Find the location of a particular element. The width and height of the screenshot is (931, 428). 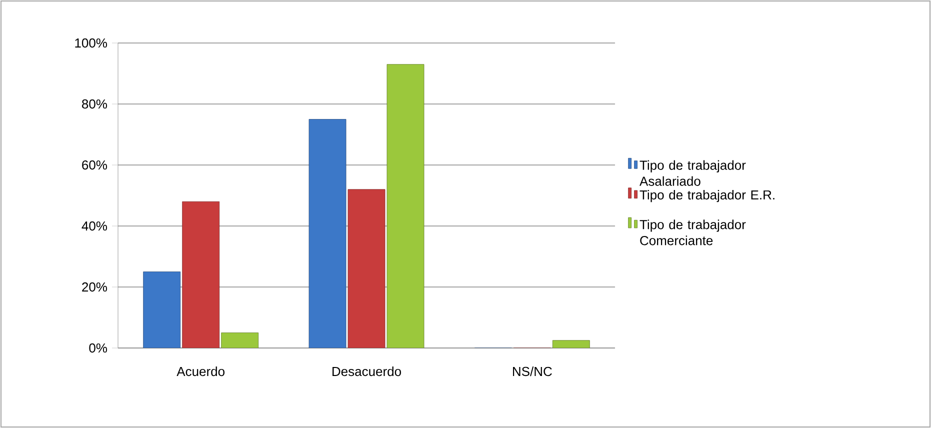

y-tick-label: 80% is located at coordinates (94, 104).